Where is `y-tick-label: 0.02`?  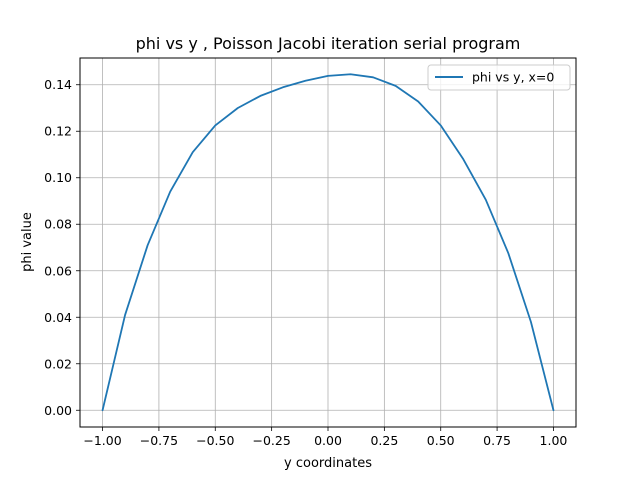
y-tick-label: 0.02 is located at coordinates (58, 363).